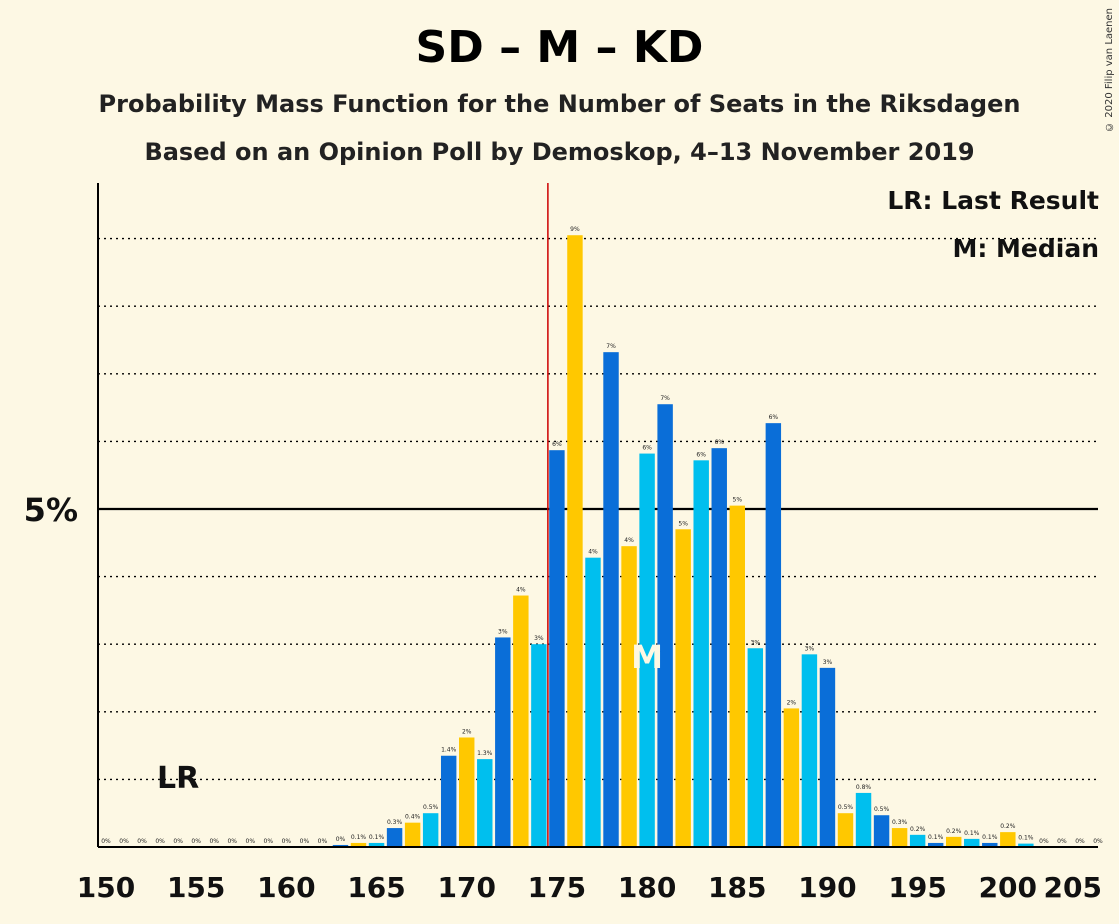 This screenshot has width=1119, height=924. Describe the element at coordinates (503, 631) in the screenshot. I see `data-label-172: 3%` at that location.